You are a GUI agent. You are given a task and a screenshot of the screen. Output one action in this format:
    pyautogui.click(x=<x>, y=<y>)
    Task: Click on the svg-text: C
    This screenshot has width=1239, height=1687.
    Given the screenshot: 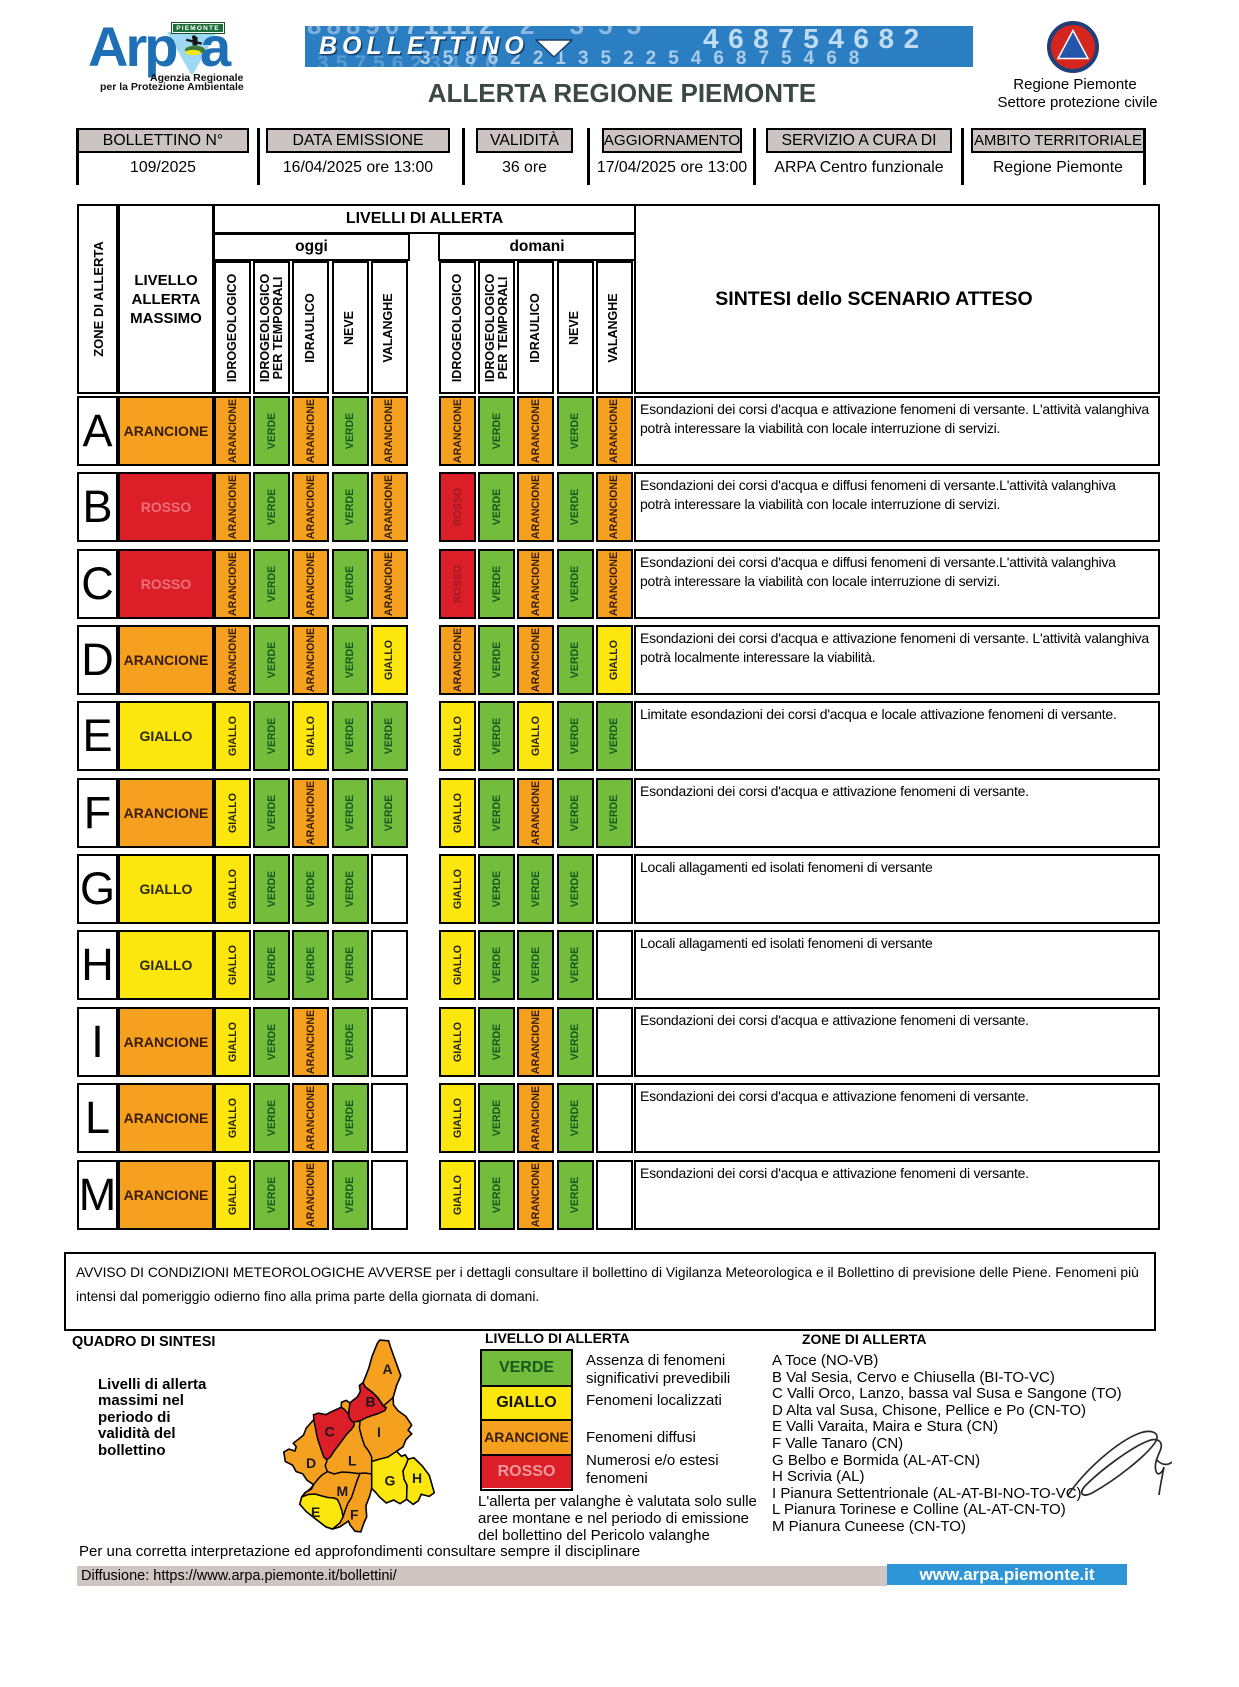 What is the action you would take?
    pyautogui.click(x=330, y=1432)
    